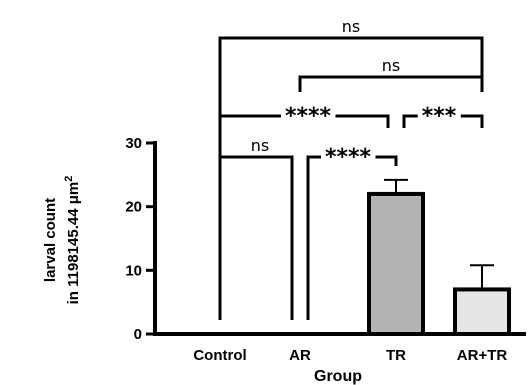 This screenshot has height=385, width=528. I want to click on y-axis-title-line2: in 1198145.44 μm2, so click(72, 240).